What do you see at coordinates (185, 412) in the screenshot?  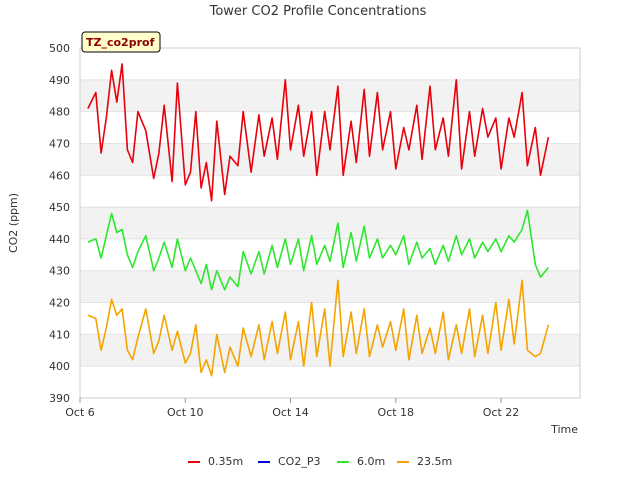 I see `x-tick-label: Oct 10` at bounding box center [185, 412].